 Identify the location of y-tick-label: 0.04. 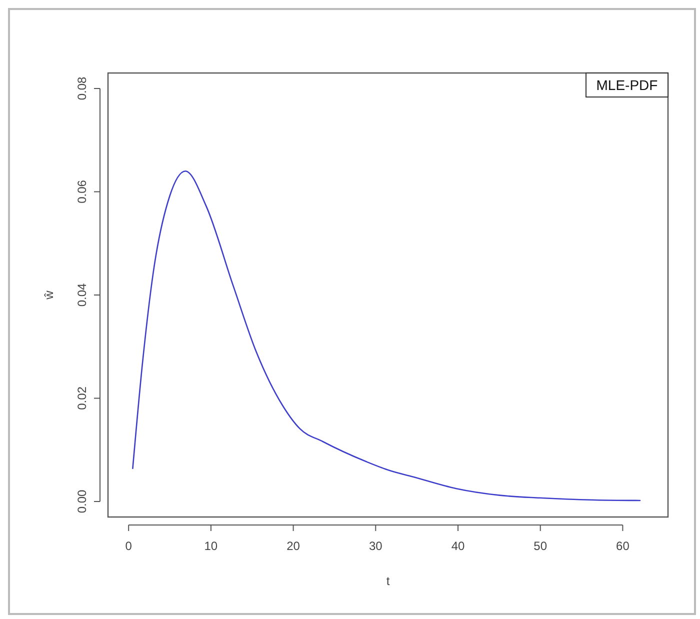
(82, 295).